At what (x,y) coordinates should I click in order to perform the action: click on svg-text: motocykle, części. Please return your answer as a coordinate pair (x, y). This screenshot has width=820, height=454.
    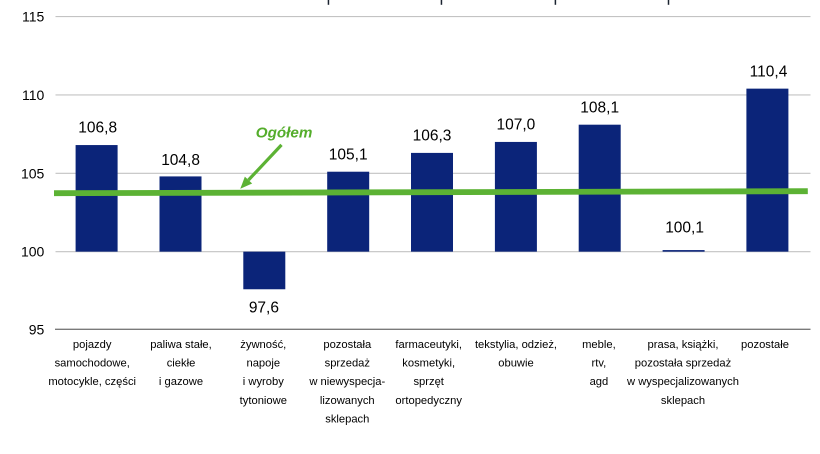
    Looking at the image, I should click on (92, 382).